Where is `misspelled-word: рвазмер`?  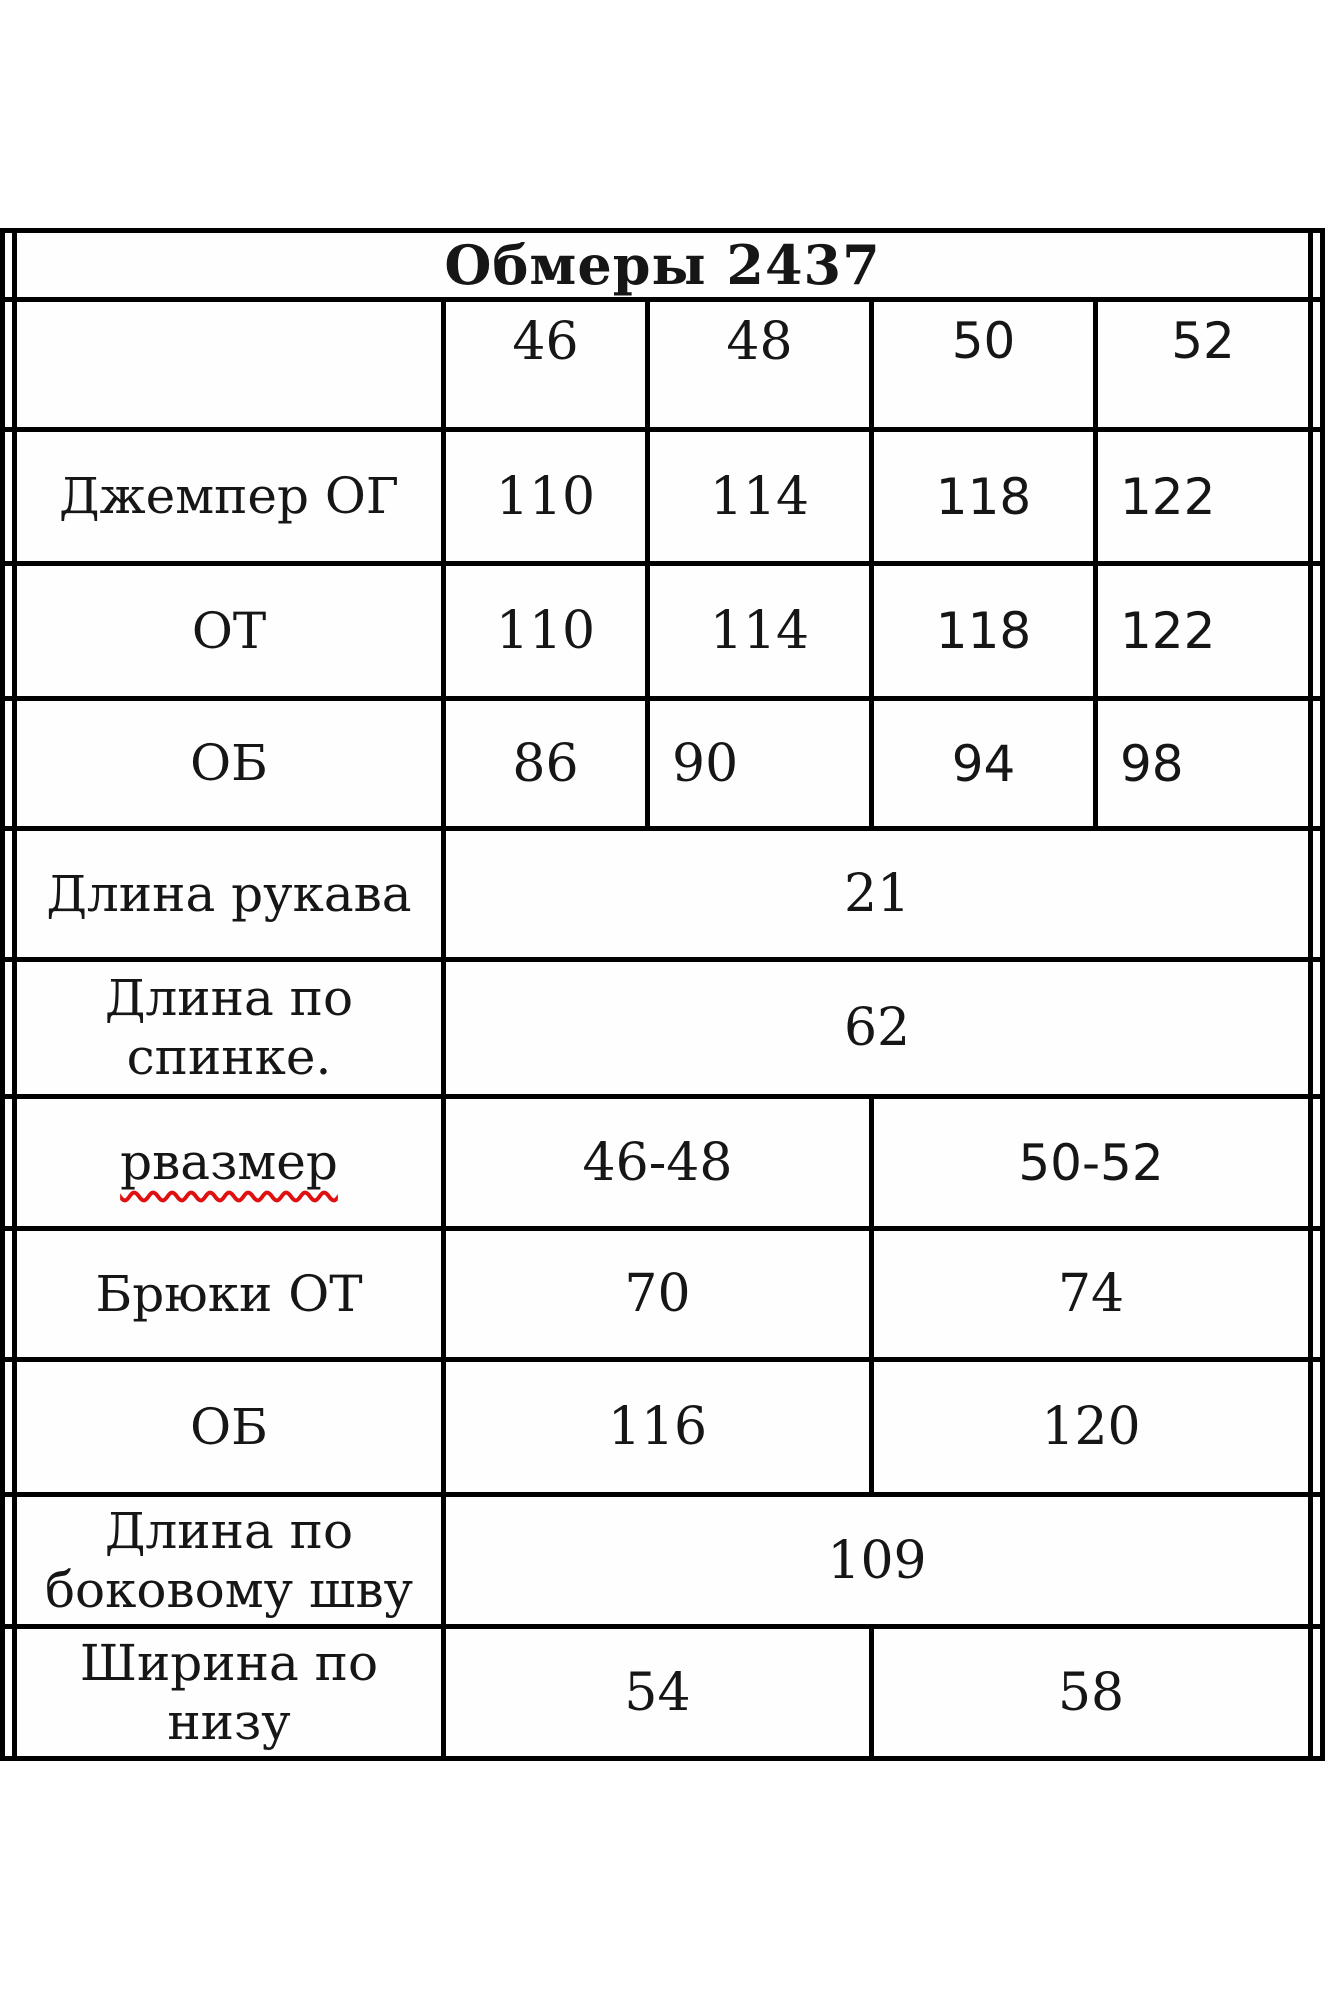 misspelled-word: рвазмер is located at coordinates (229, 1162).